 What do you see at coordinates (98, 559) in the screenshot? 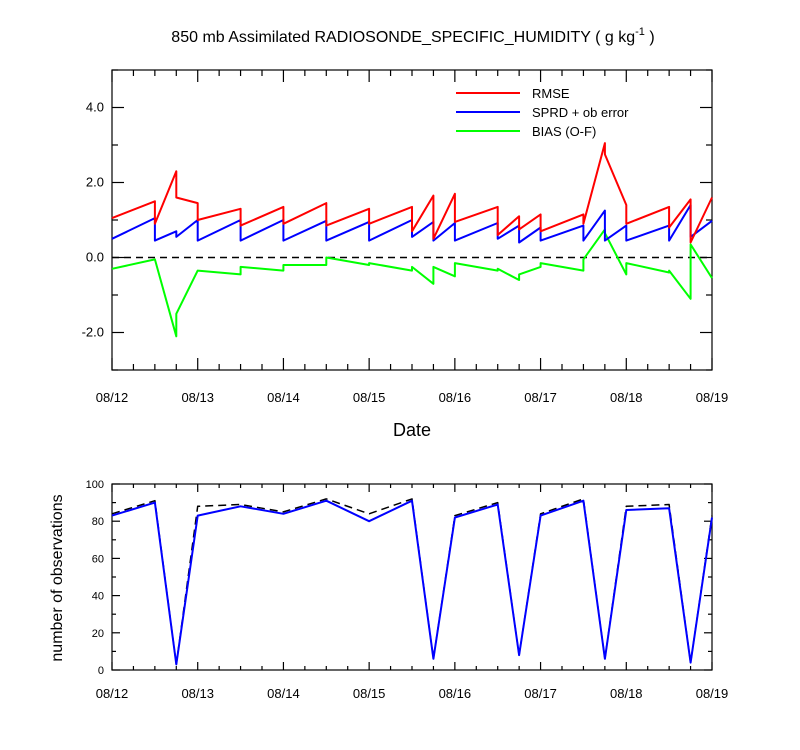
I see `y-tick-label: 60` at bounding box center [98, 559].